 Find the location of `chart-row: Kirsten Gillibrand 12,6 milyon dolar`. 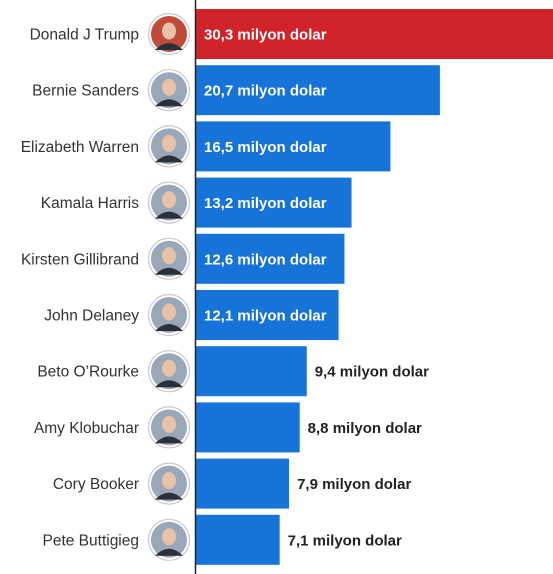

chart-row: Kirsten Gillibrand 12,6 milyon dolar is located at coordinates (183, 258).